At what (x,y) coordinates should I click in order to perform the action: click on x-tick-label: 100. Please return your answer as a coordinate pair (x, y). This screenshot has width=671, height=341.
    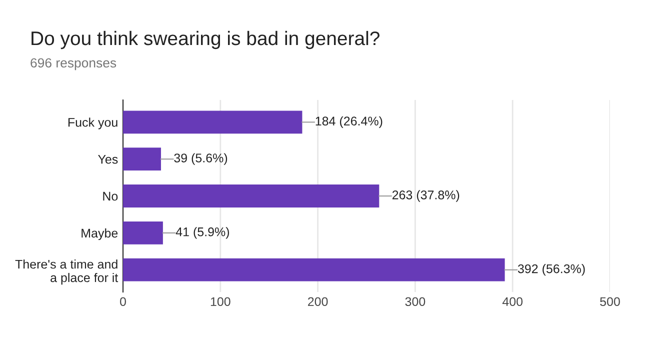
    Looking at the image, I should click on (220, 301).